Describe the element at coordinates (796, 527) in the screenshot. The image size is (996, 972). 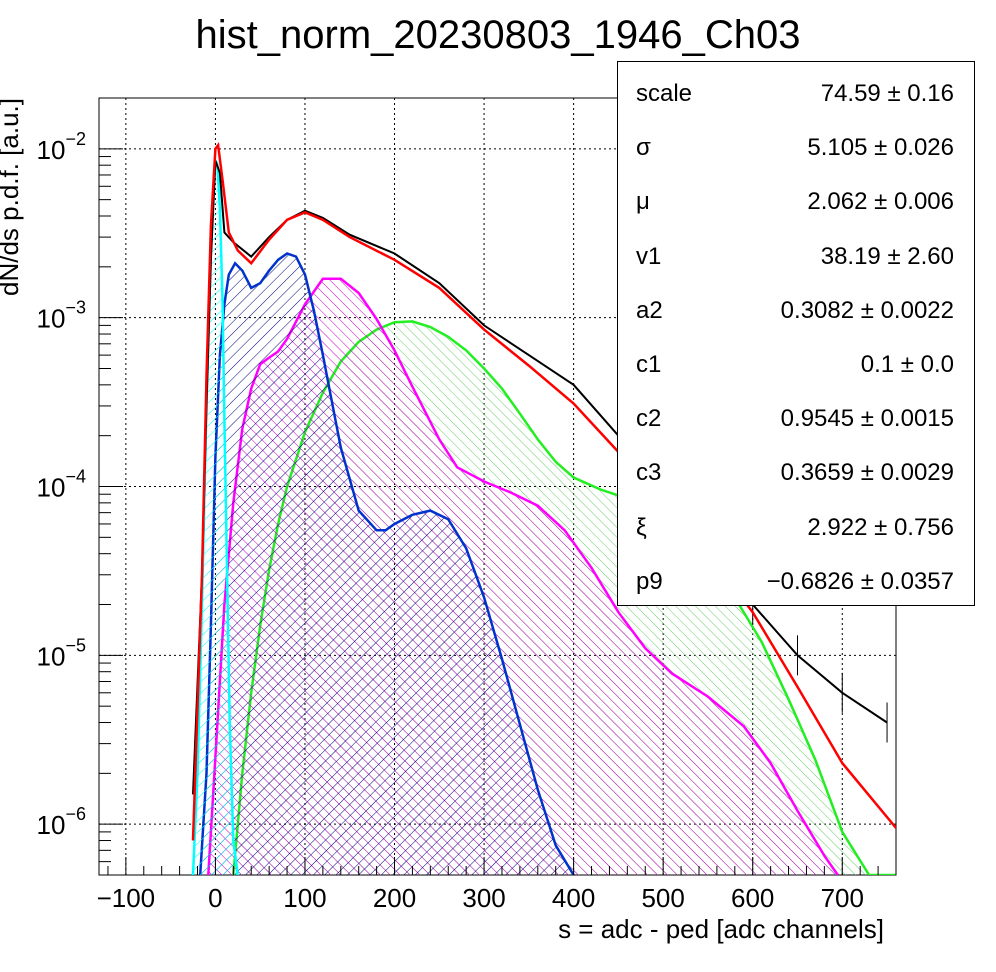
I see `stat-row: ξ 2.922 ± 0.756` at that location.